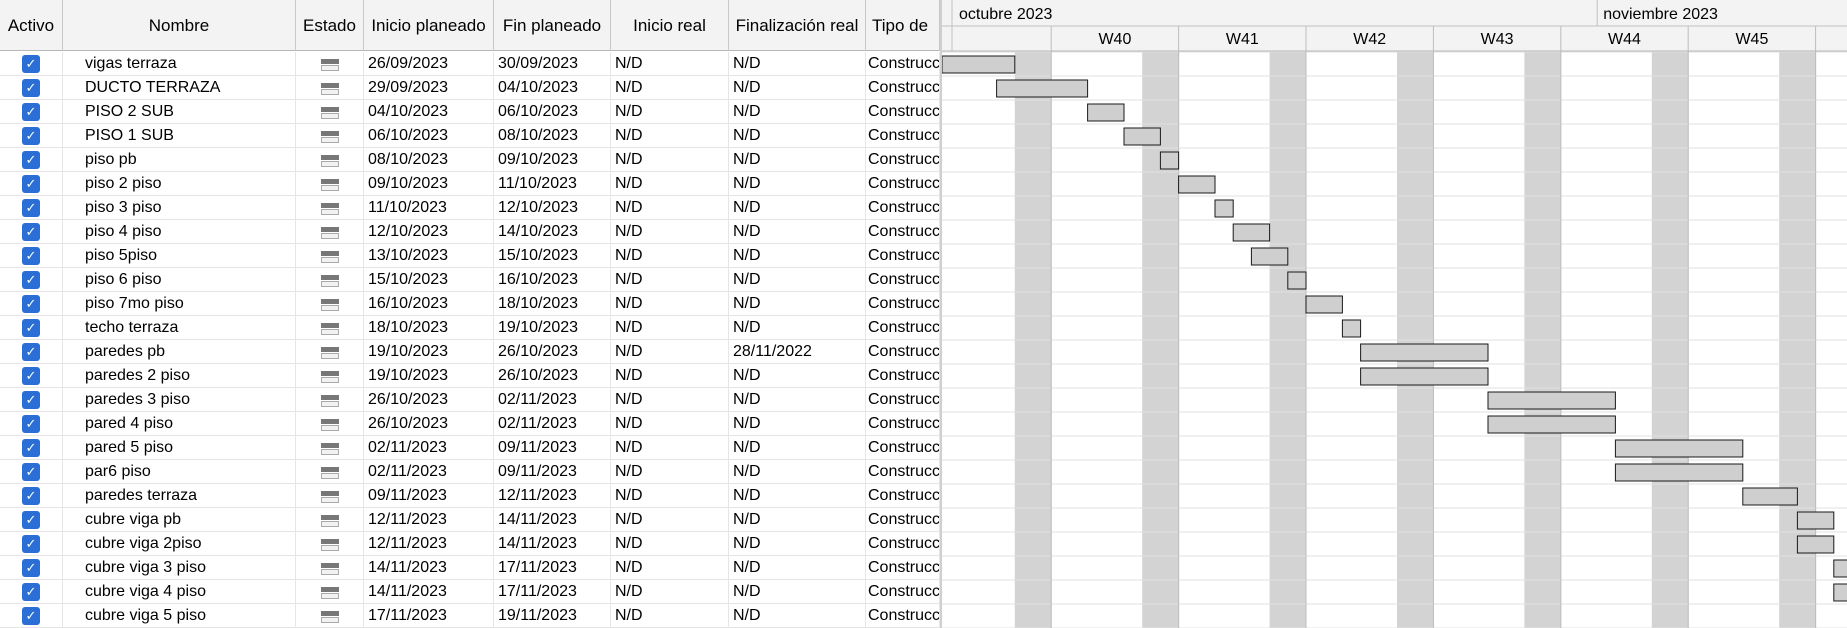 This screenshot has width=1847, height=628. Describe the element at coordinates (670, 25) in the screenshot. I see `column-header-inicio-real: Inicio real` at that location.